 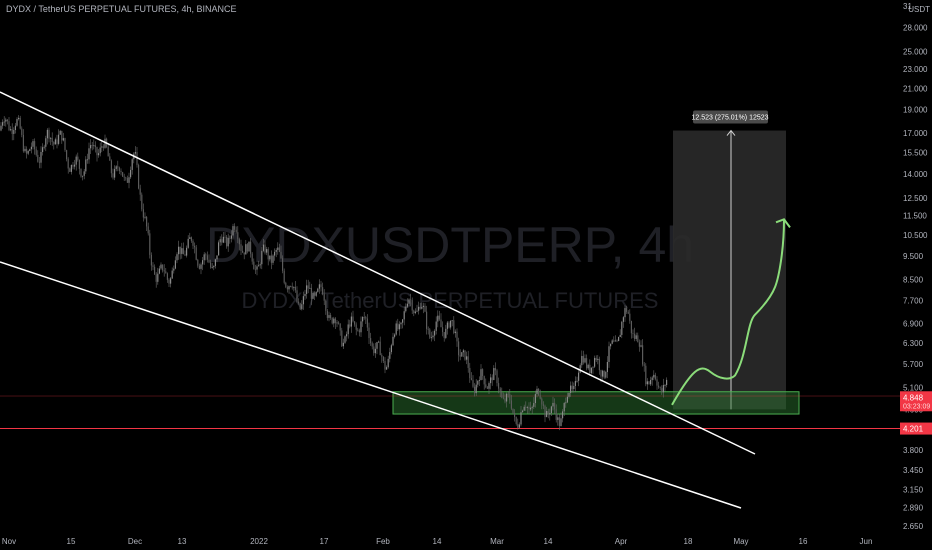 I want to click on y-unit-label: USDT, so click(x=919, y=9).